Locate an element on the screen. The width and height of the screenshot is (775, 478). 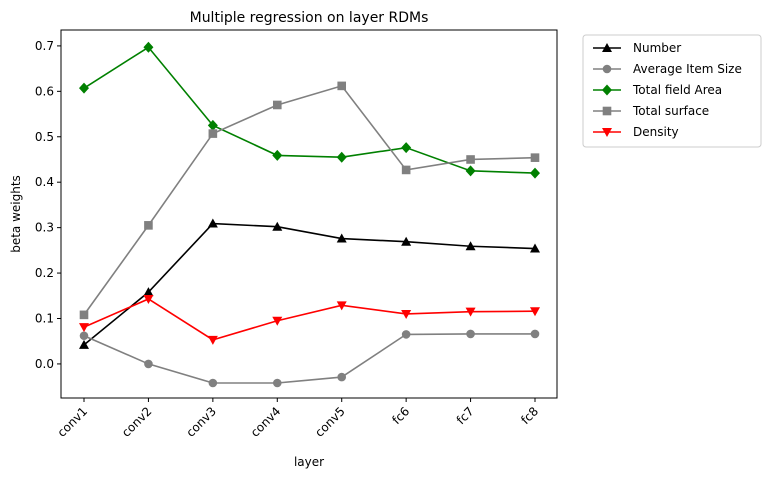
x-tick-label: conv4 is located at coordinates (266, 422).